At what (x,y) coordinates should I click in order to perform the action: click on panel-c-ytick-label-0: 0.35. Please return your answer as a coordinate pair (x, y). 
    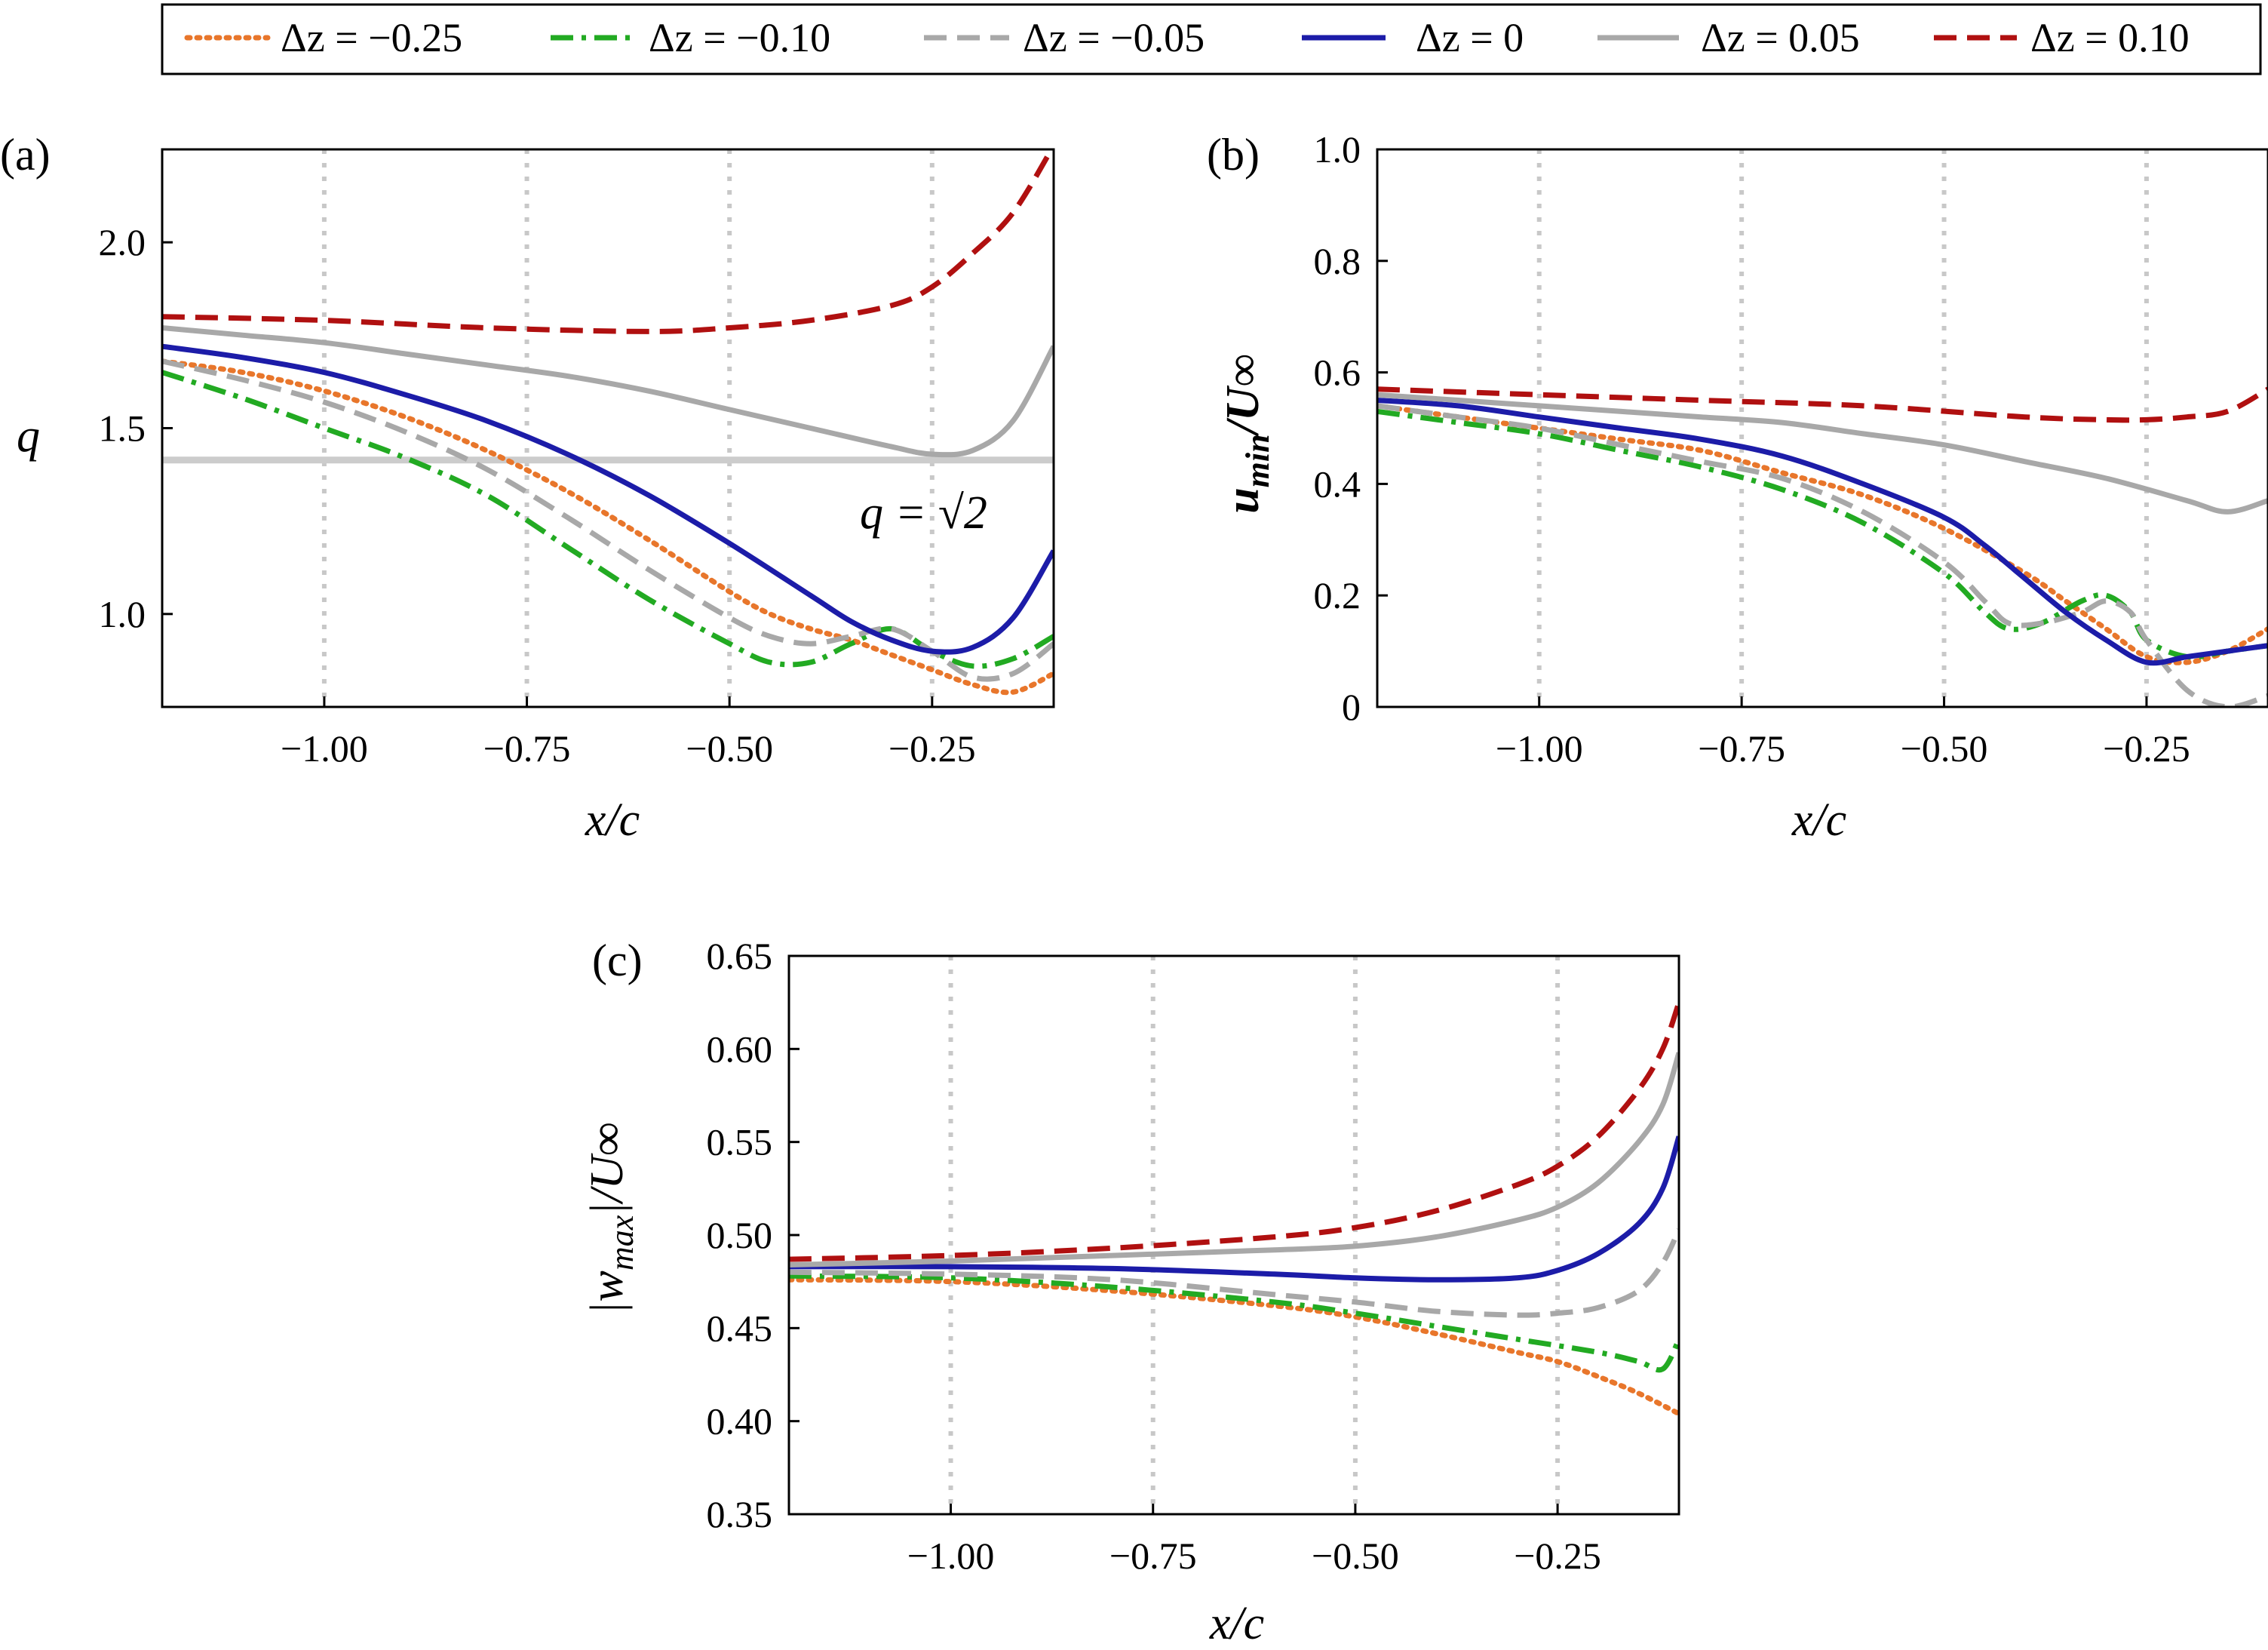
    Looking at the image, I should click on (740, 1514).